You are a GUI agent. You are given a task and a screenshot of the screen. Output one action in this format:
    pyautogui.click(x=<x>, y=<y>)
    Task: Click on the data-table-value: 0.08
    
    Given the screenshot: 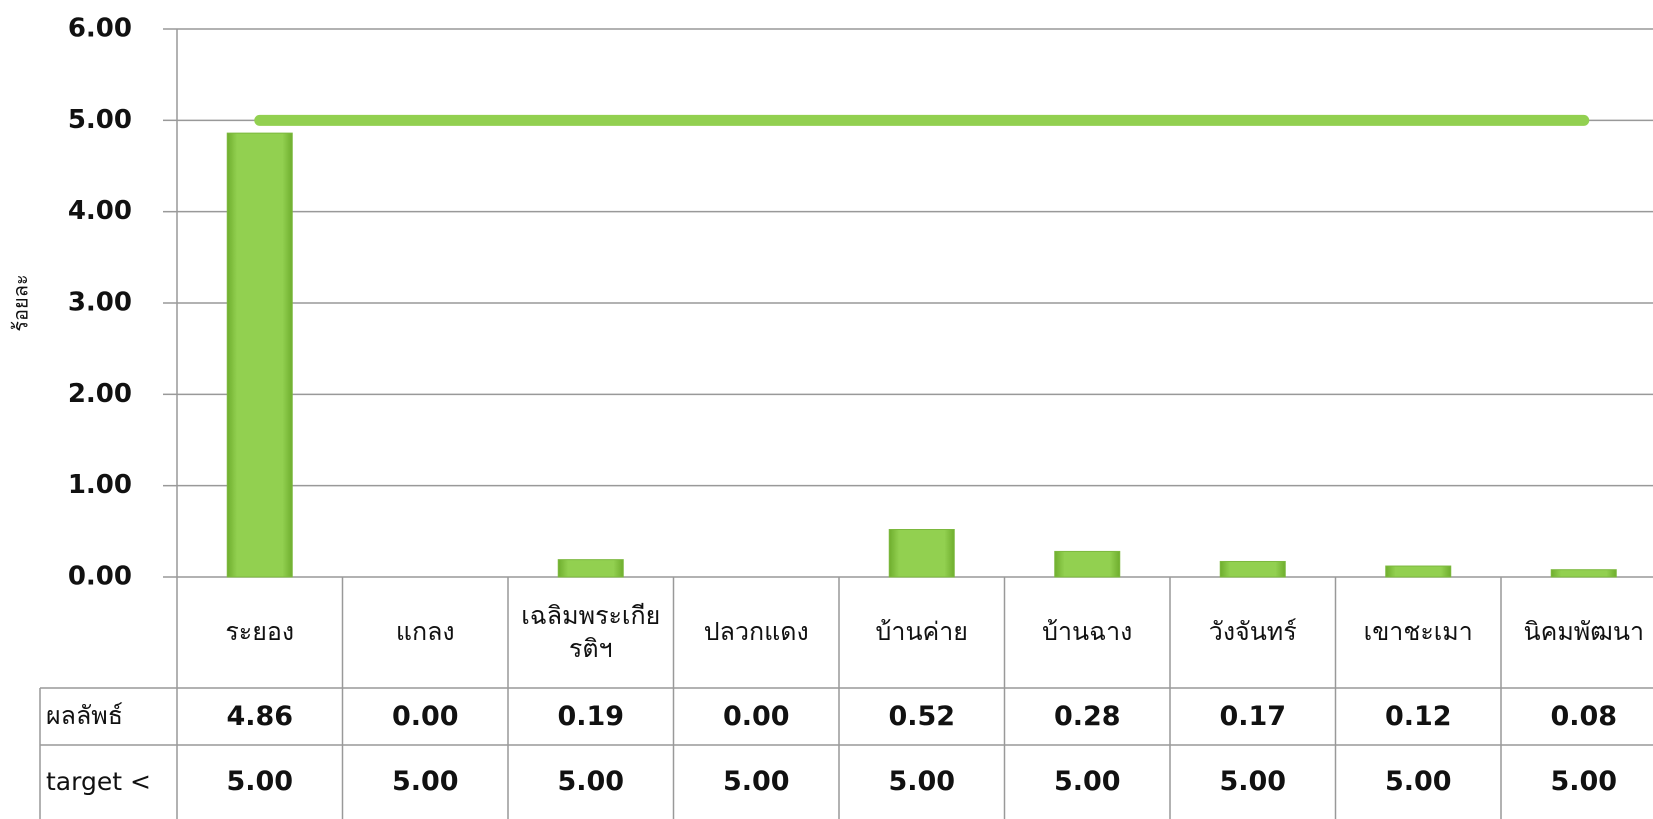 What is the action you would take?
    pyautogui.click(x=1584, y=716)
    